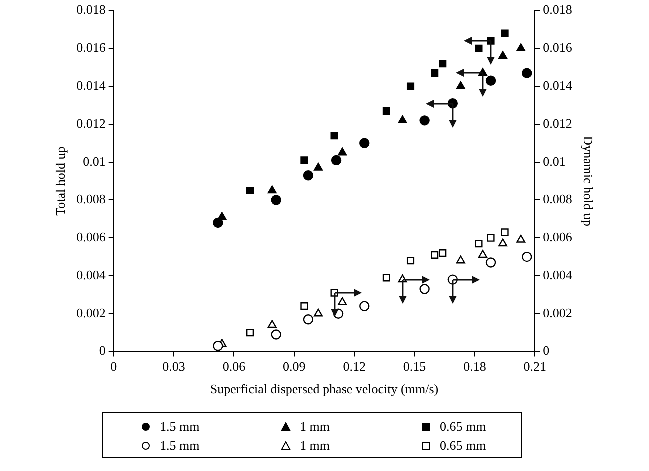  Describe the element at coordinates (91, 274) in the screenshot. I see `y-tick-label: 0.004` at that location.